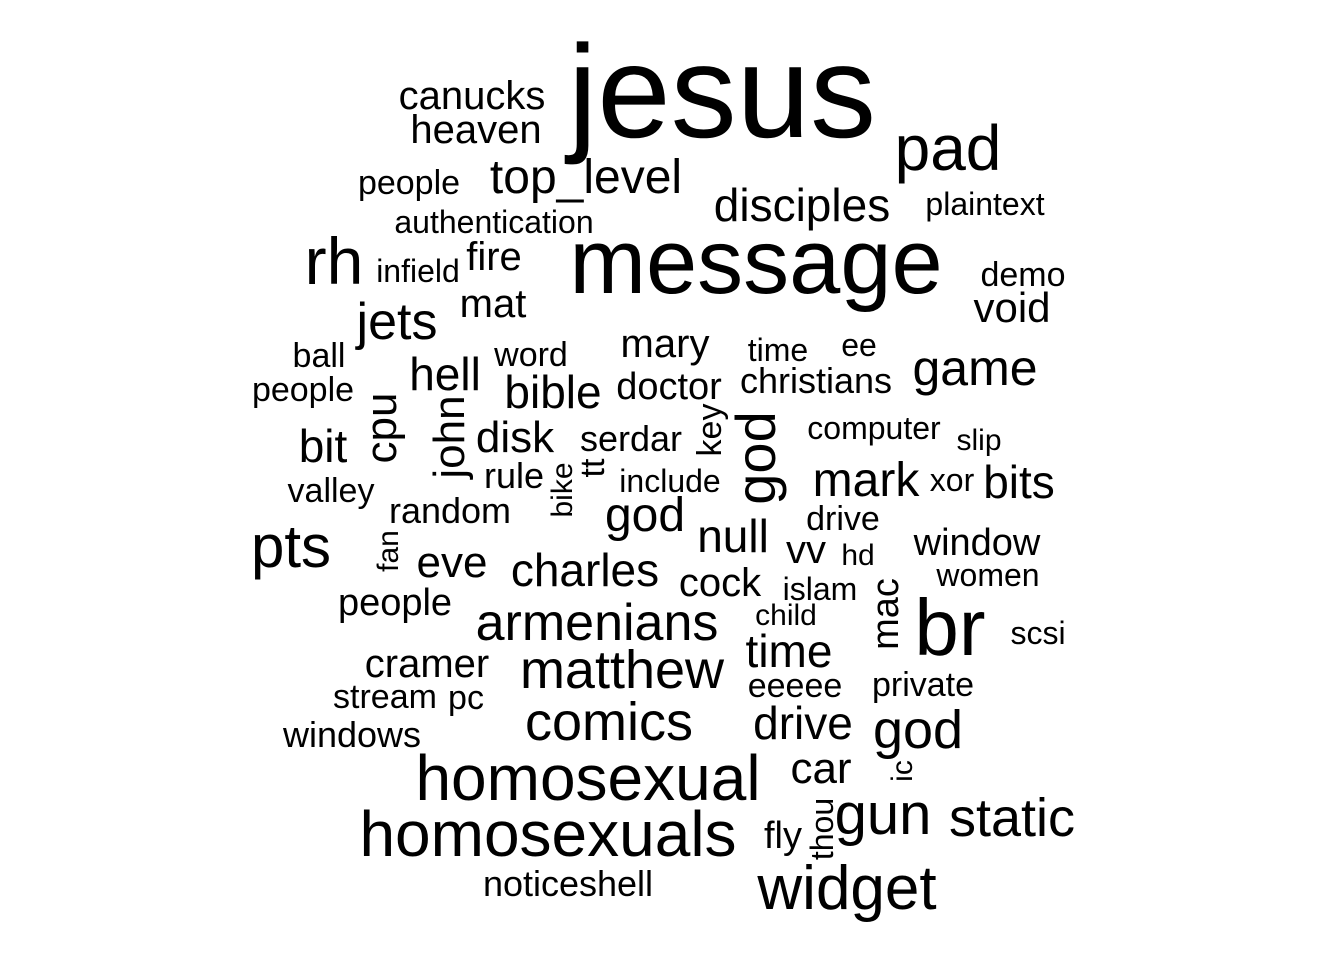 The height and width of the screenshot is (960, 1344). What do you see at coordinates (452, 562) in the screenshot?
I see `word-eve: eve` at bounding box center [452, 562].